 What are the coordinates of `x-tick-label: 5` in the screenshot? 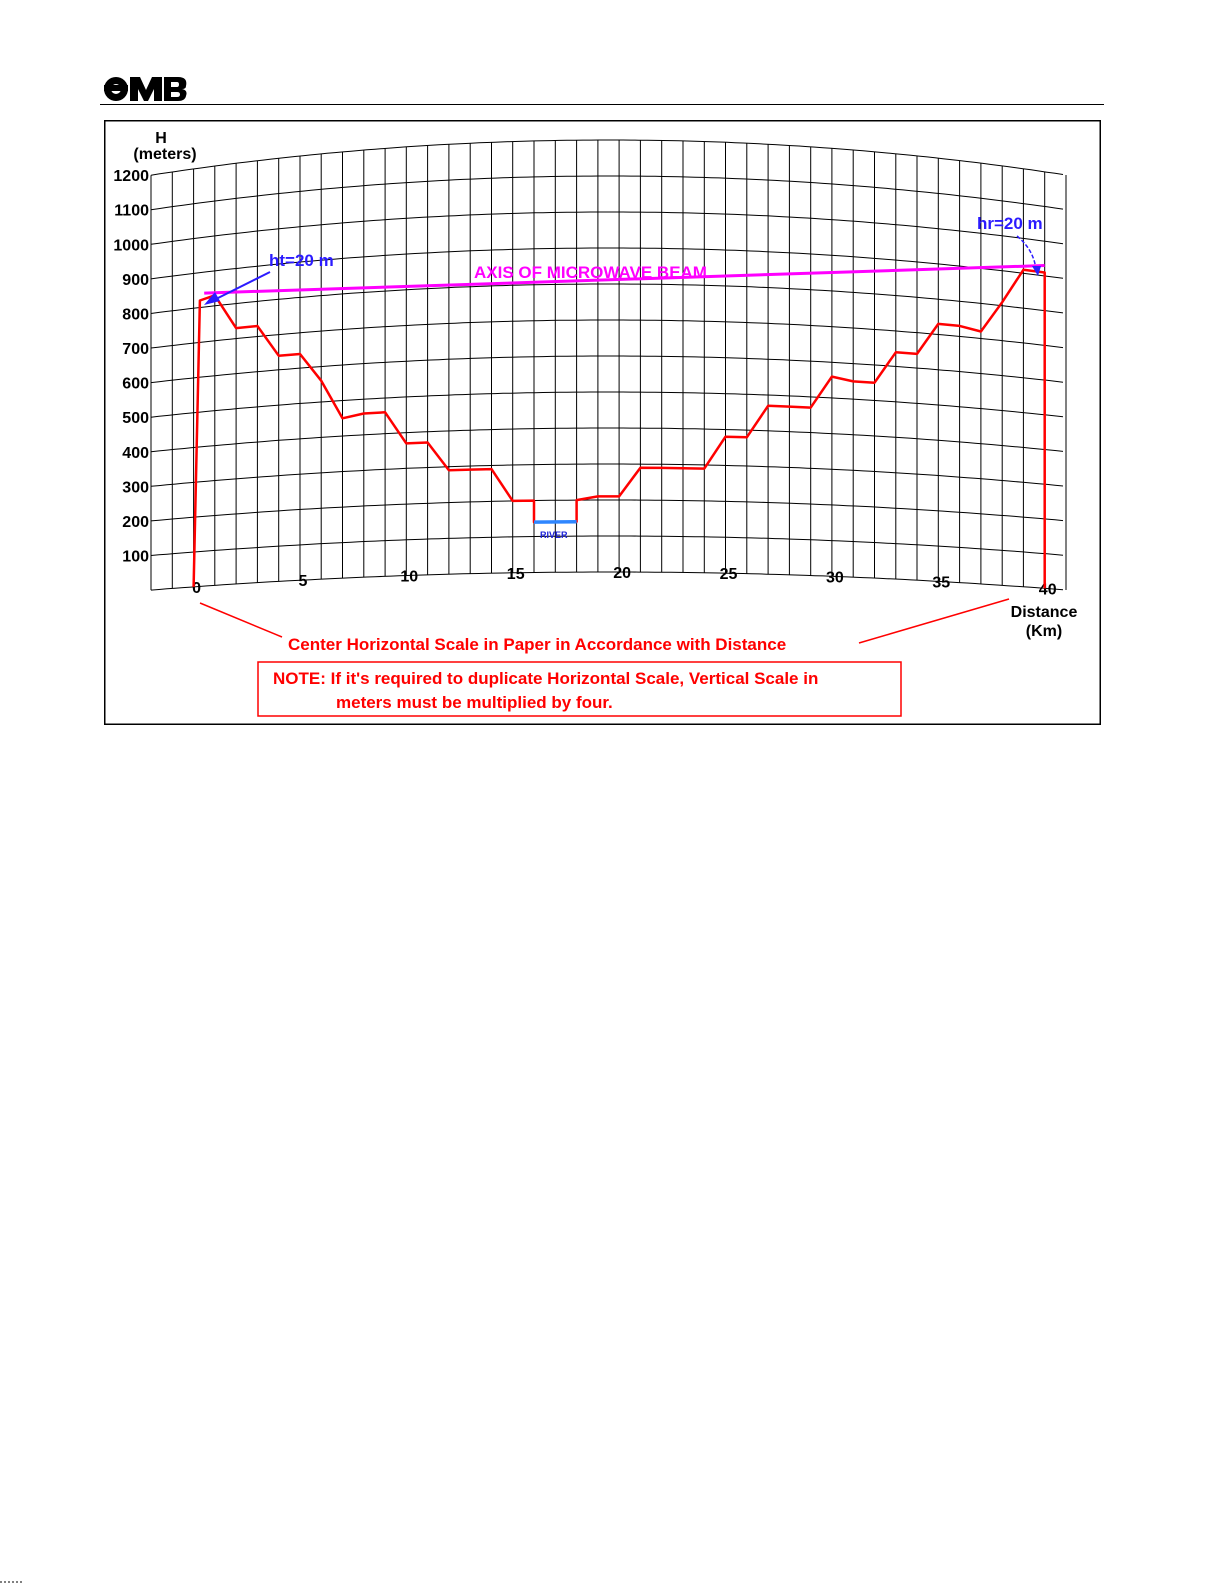 It's located at (303, 581).